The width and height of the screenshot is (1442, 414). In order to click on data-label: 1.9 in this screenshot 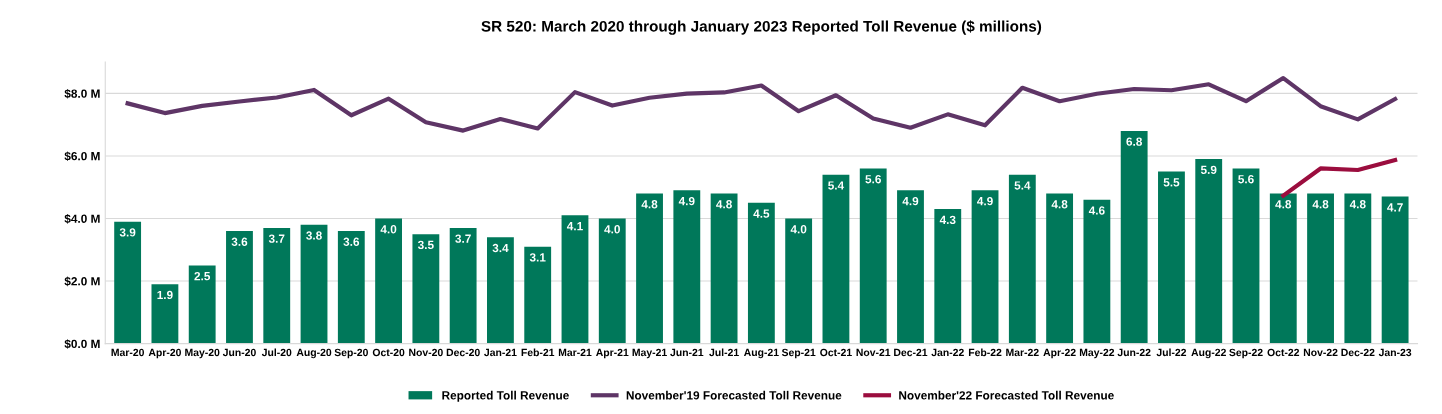, I will do `click(165, 295)`.